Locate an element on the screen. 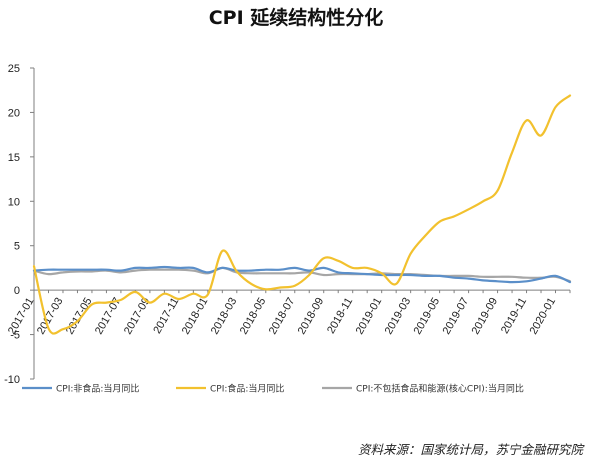  legend-item-non-food: CPI:非食品:当月同比 is located at coordinates (80, 389).